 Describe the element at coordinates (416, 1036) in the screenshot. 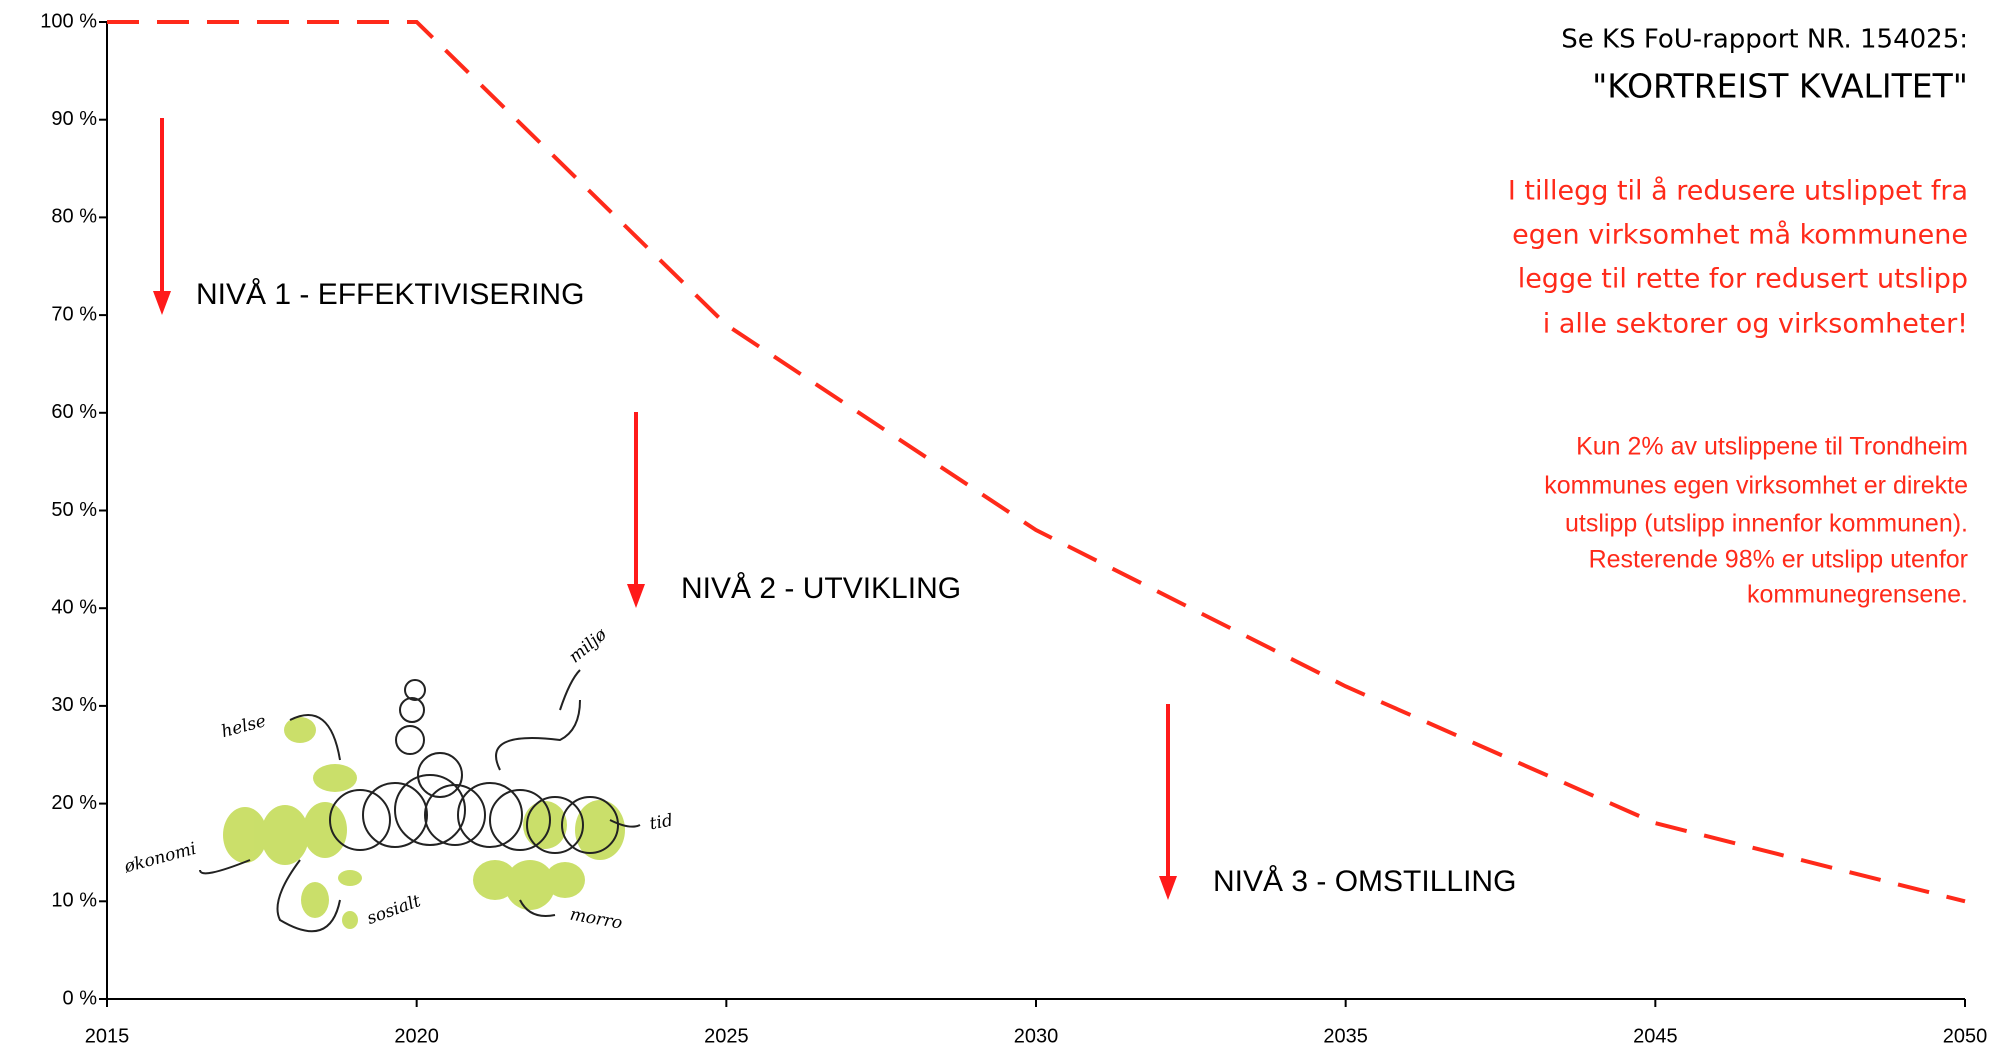

I see `x-tick-label: 2020` at that location.